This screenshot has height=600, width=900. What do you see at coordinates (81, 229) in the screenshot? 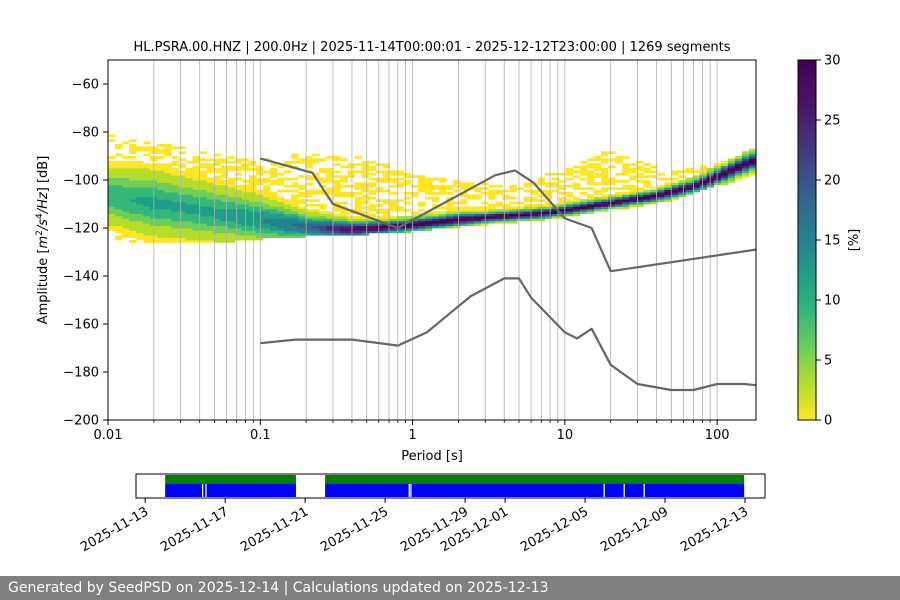
I see `y-tick-label: −120` at bounding box center [81, 229].